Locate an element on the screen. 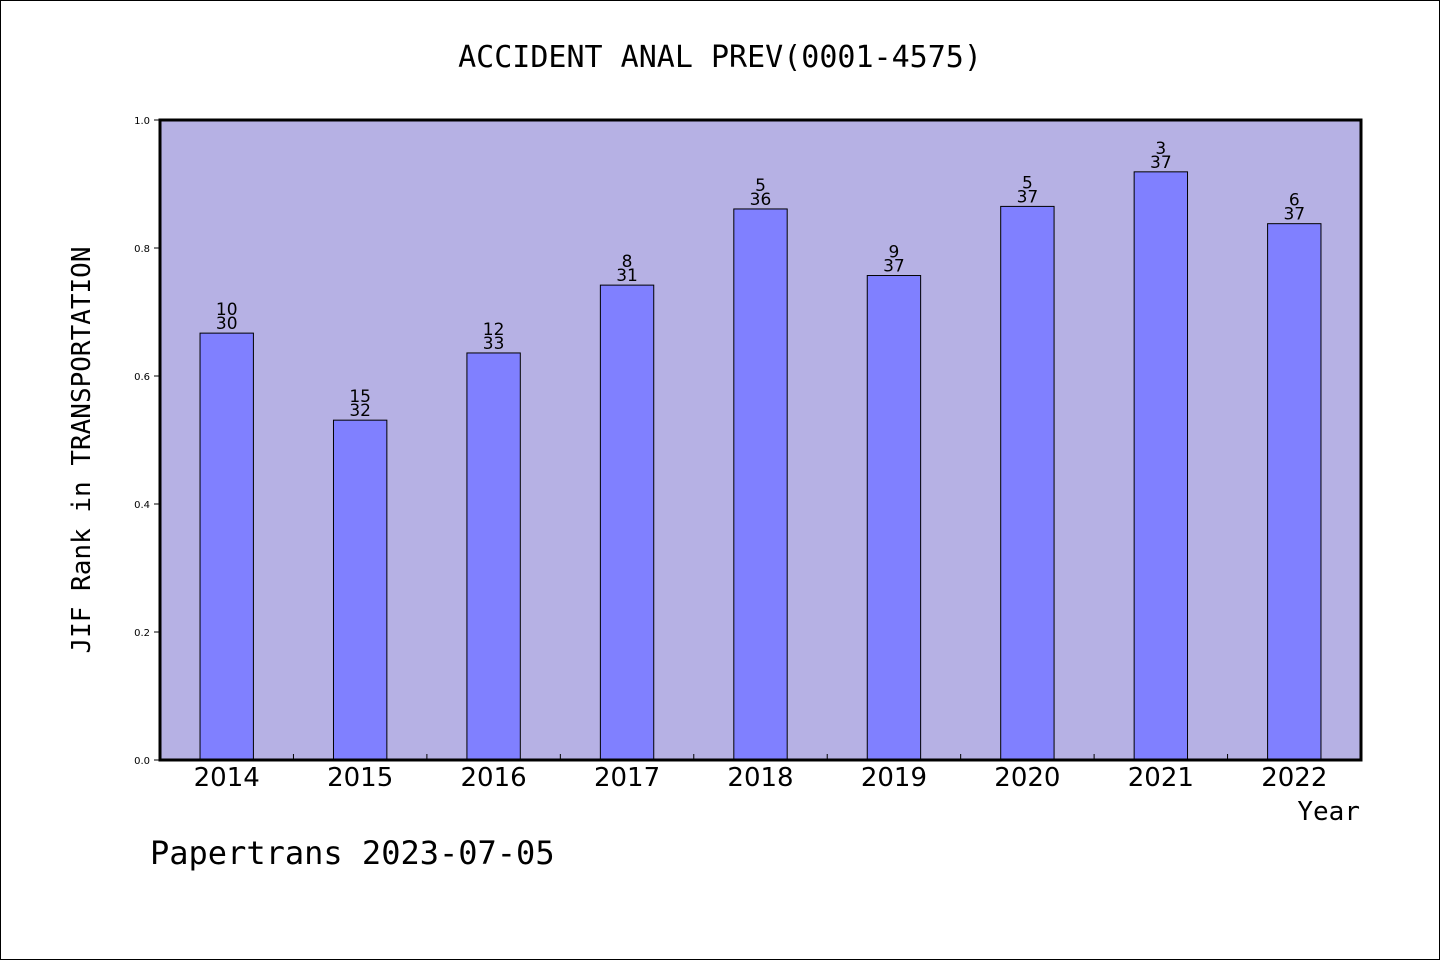  bar-rank-label: 10 is located at coordinates (227, 310).